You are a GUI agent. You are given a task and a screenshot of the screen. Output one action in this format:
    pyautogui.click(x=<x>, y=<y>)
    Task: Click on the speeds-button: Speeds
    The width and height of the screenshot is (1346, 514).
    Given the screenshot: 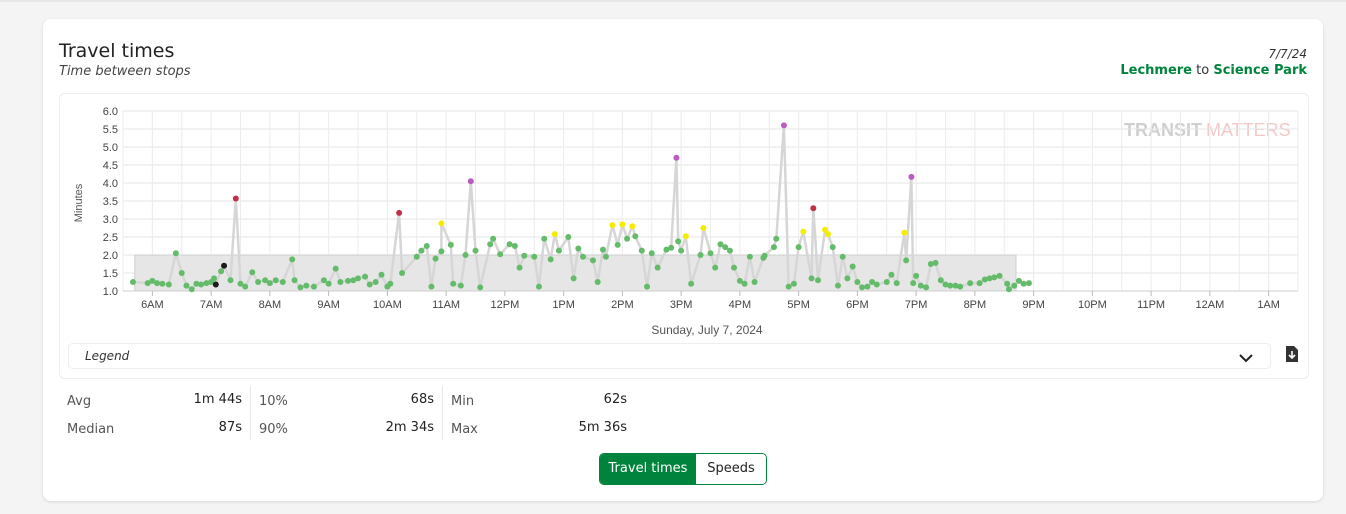 What is the action you would take?
    pyautogui.click(x=731, y=469)
    